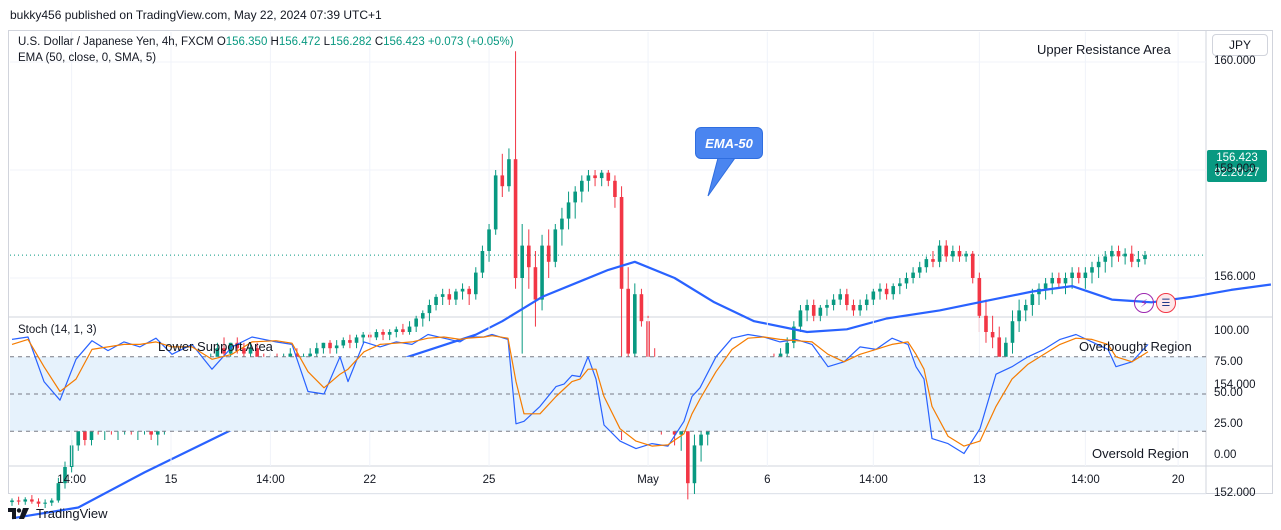  What do you see at coordinates (767, 480) in the screenshot?
I see `time-axis-tick: 6` at bounding box center [767, 480].